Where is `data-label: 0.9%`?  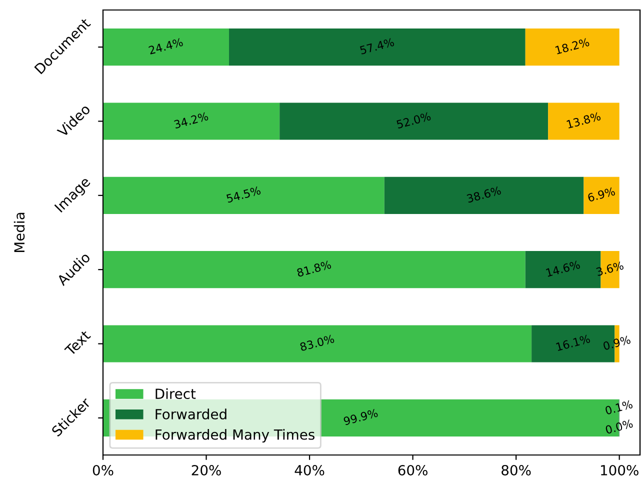 data-label: 0.9% is located at coordinates (616, 342).